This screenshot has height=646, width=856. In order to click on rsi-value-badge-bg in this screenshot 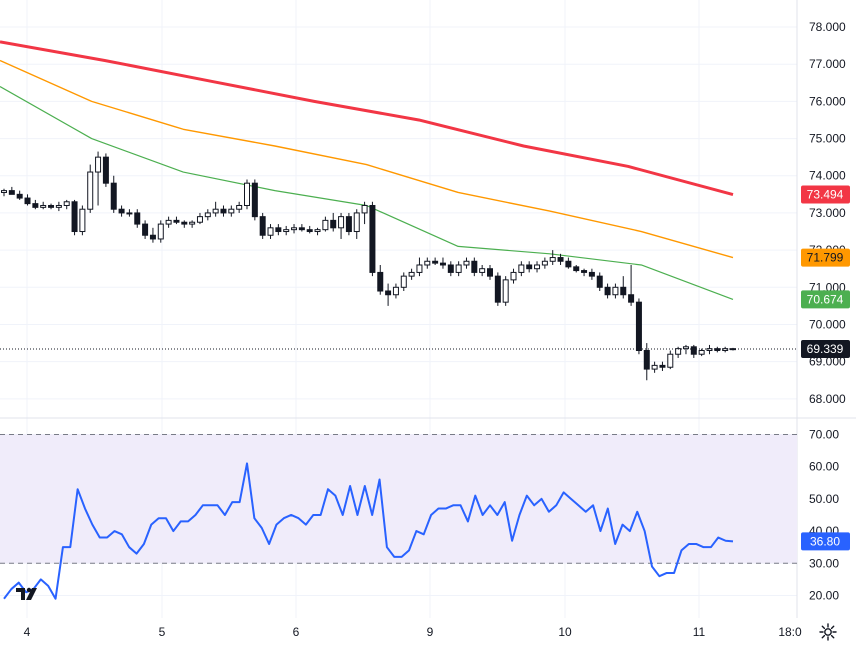, I will do `click(825, 541)`.